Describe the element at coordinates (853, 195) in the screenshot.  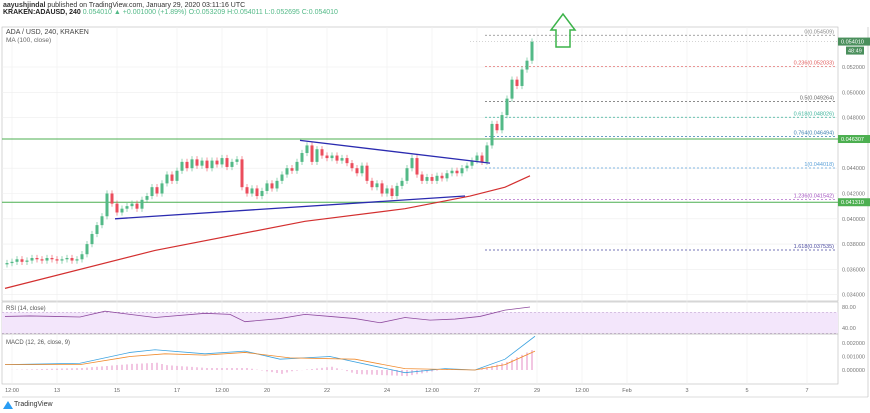
I see `price-tick-label: 0.042000` at that location.